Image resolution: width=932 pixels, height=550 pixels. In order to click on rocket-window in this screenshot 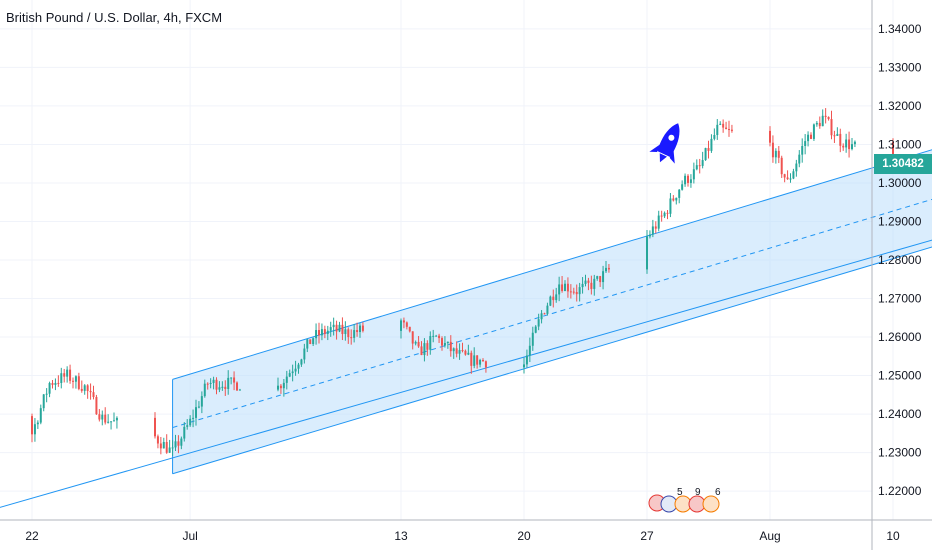, I will do `click(671, 137)`.